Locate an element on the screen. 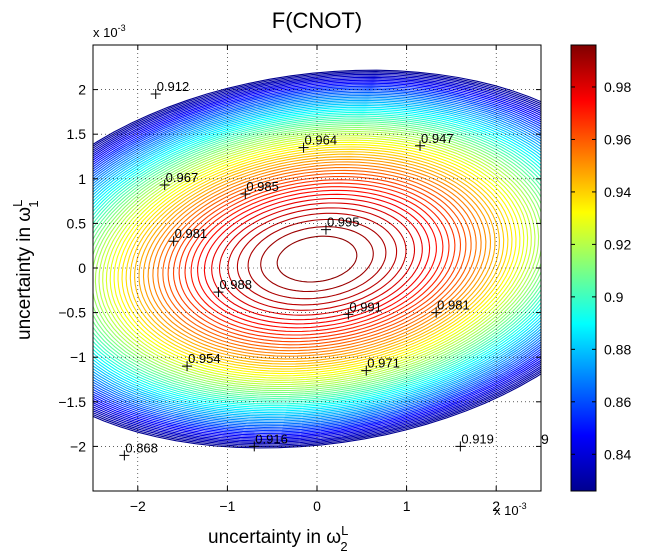  y-tick-label: −1 is located at coordinates (78, 357).